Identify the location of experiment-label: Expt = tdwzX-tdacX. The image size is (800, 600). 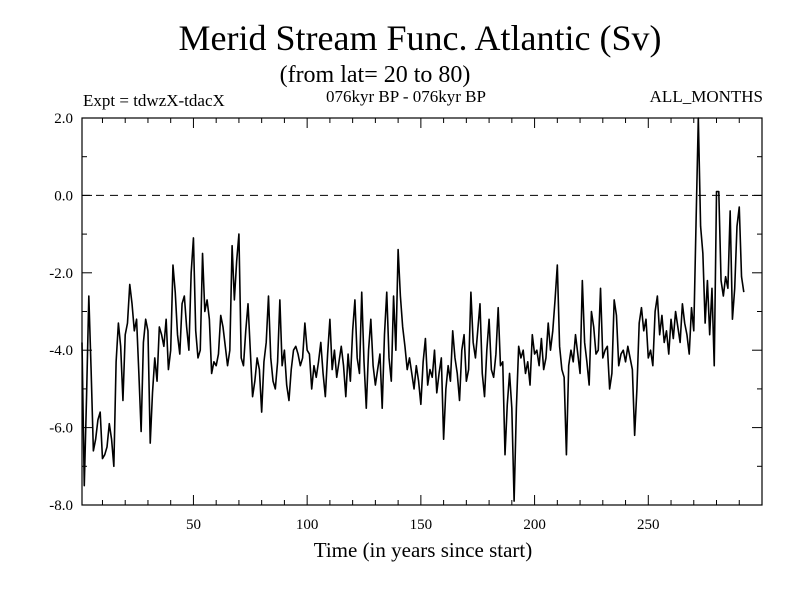
(154, 100).